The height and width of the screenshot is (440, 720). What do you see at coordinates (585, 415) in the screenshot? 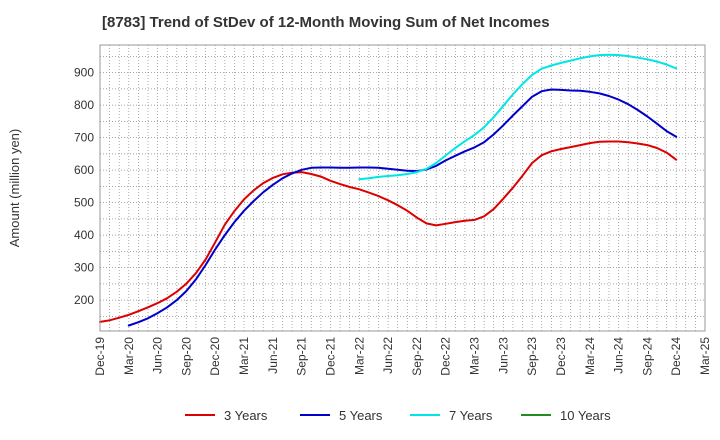
I see `legend-label: 10 Years` at bounding box center [585, 415].